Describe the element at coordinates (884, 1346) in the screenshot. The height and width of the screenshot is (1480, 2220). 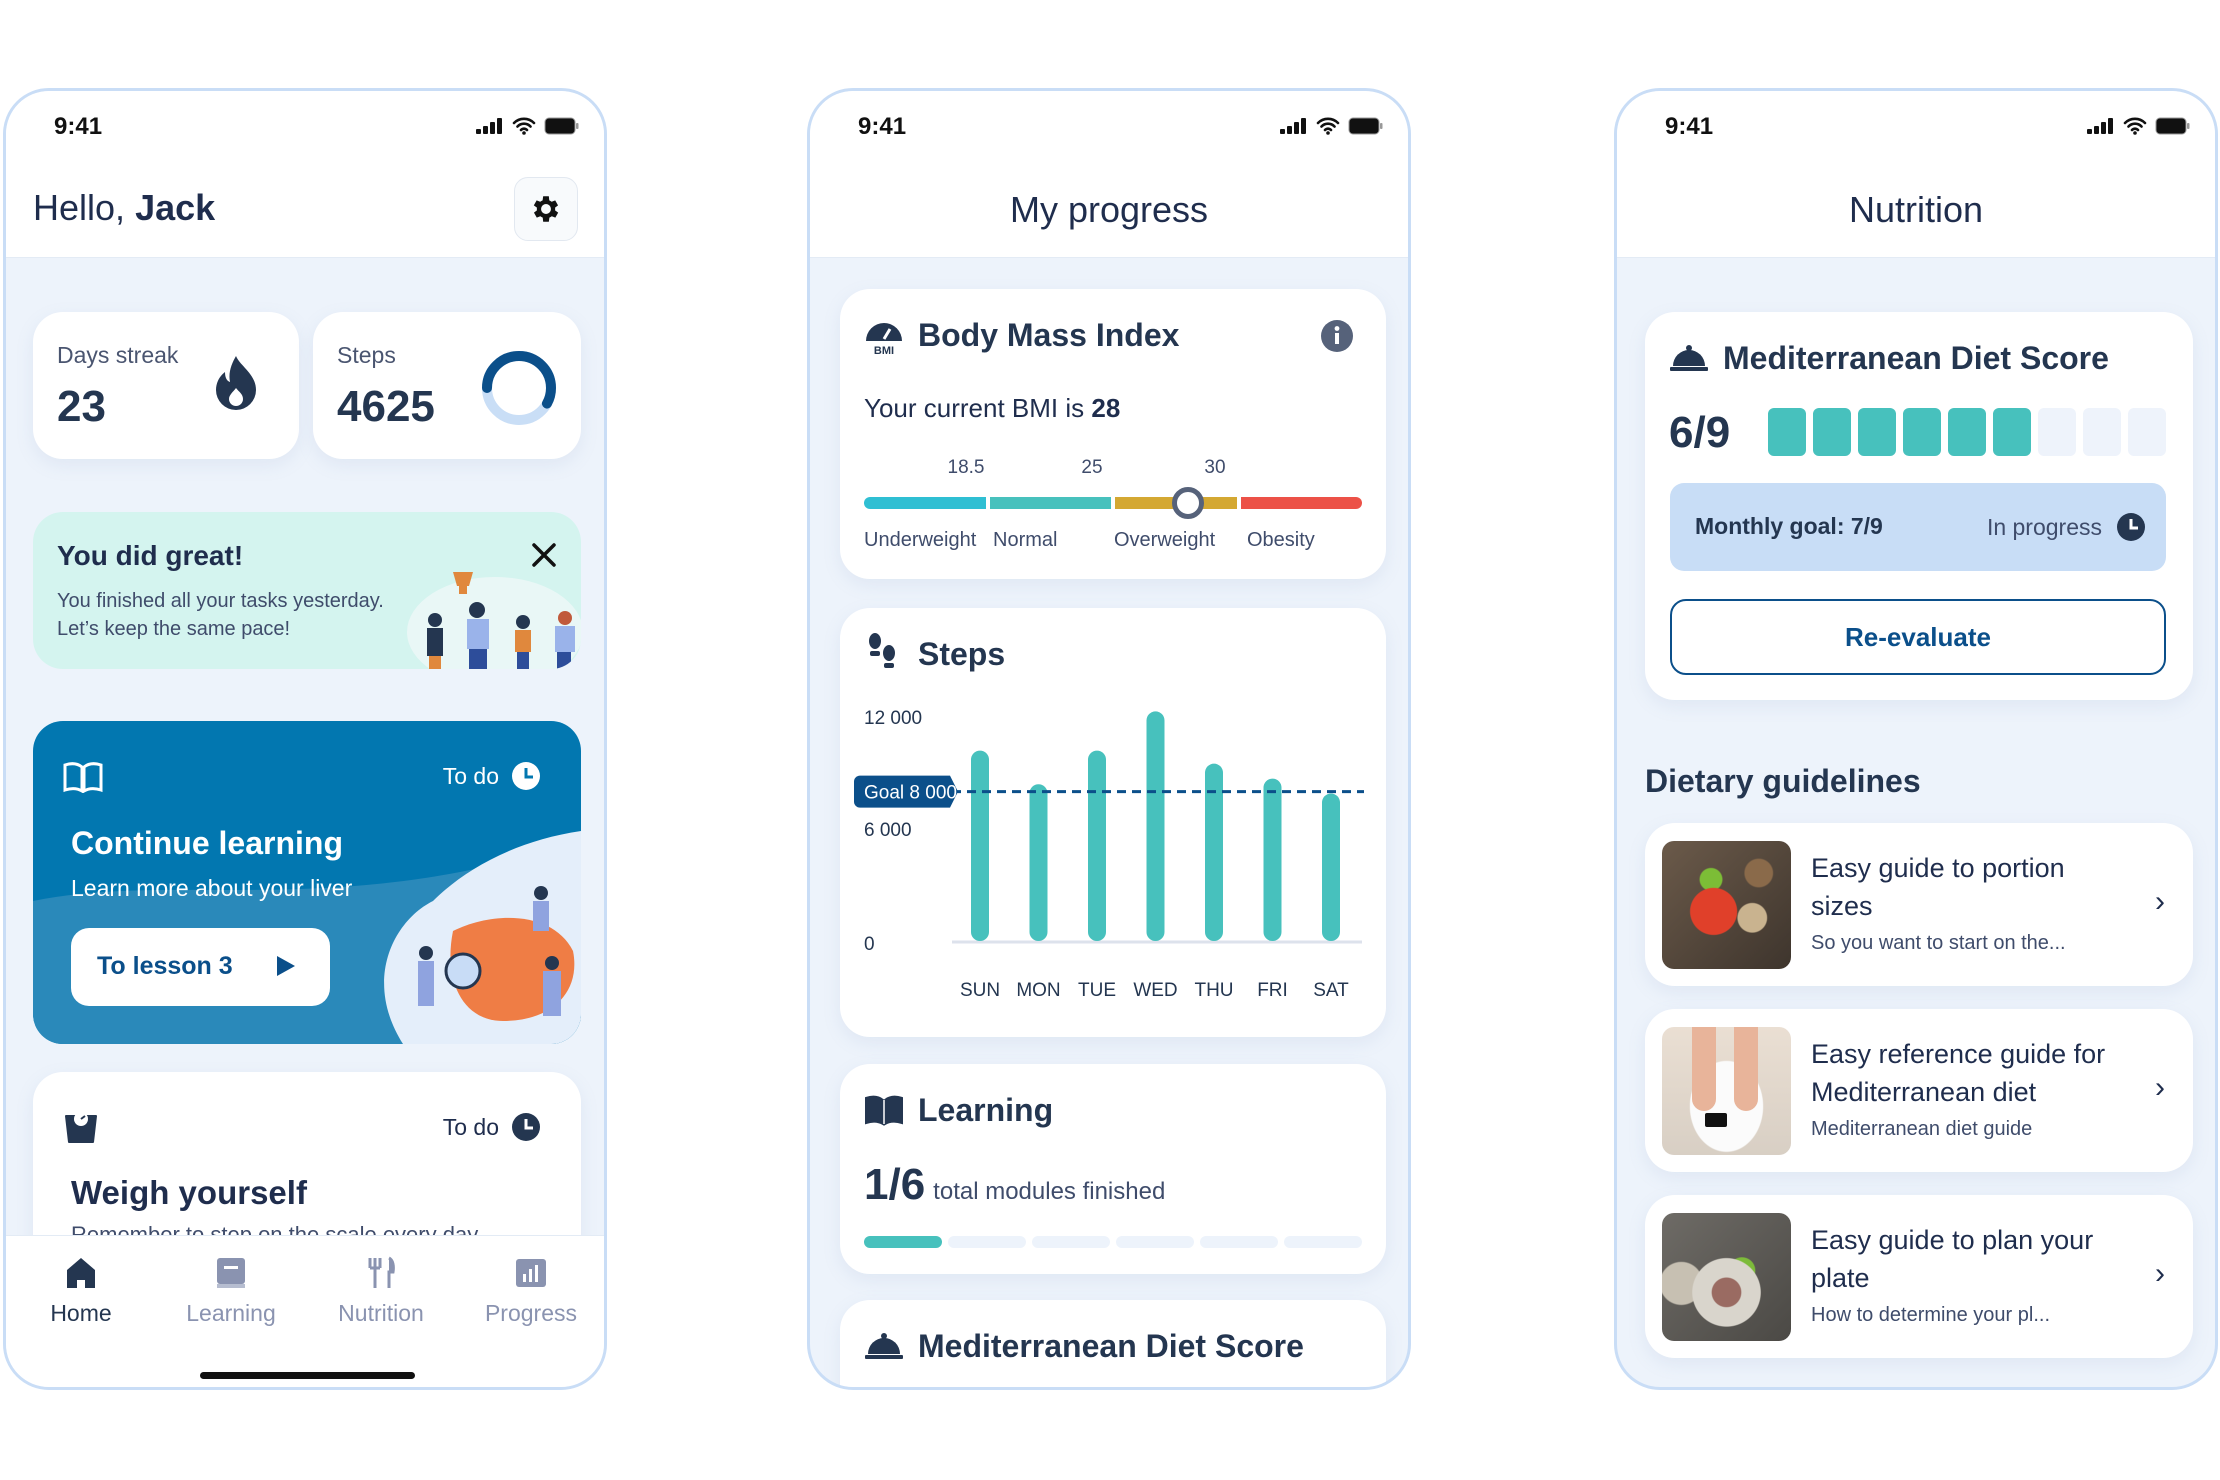
I see `cloche-icon` at that location.